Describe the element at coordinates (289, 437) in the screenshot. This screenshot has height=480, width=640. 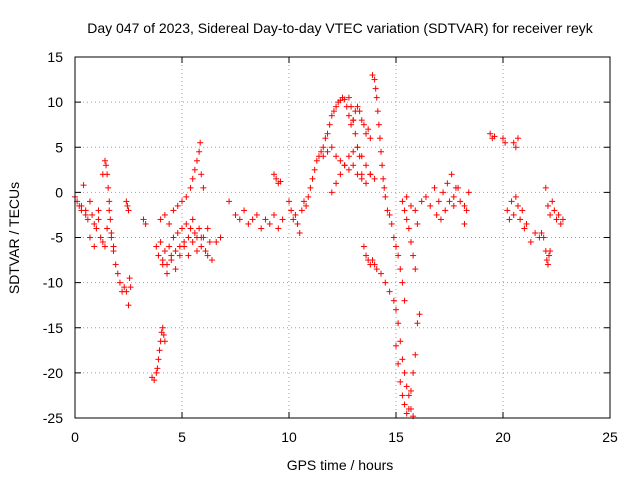
I see `x-tick-label: 10` at that location.